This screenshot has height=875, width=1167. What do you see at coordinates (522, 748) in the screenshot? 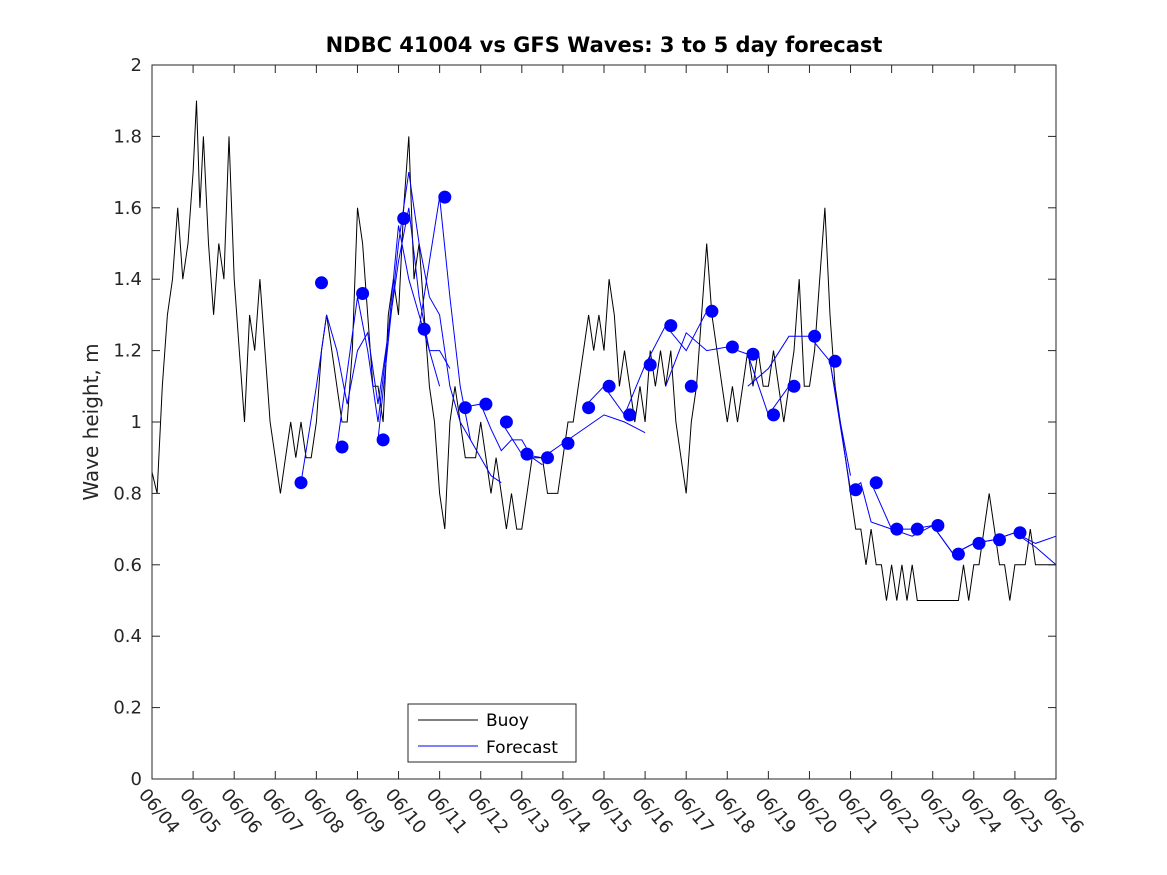
I see `legend-label-forecast: Forecast` at bounding box center [522, 748].